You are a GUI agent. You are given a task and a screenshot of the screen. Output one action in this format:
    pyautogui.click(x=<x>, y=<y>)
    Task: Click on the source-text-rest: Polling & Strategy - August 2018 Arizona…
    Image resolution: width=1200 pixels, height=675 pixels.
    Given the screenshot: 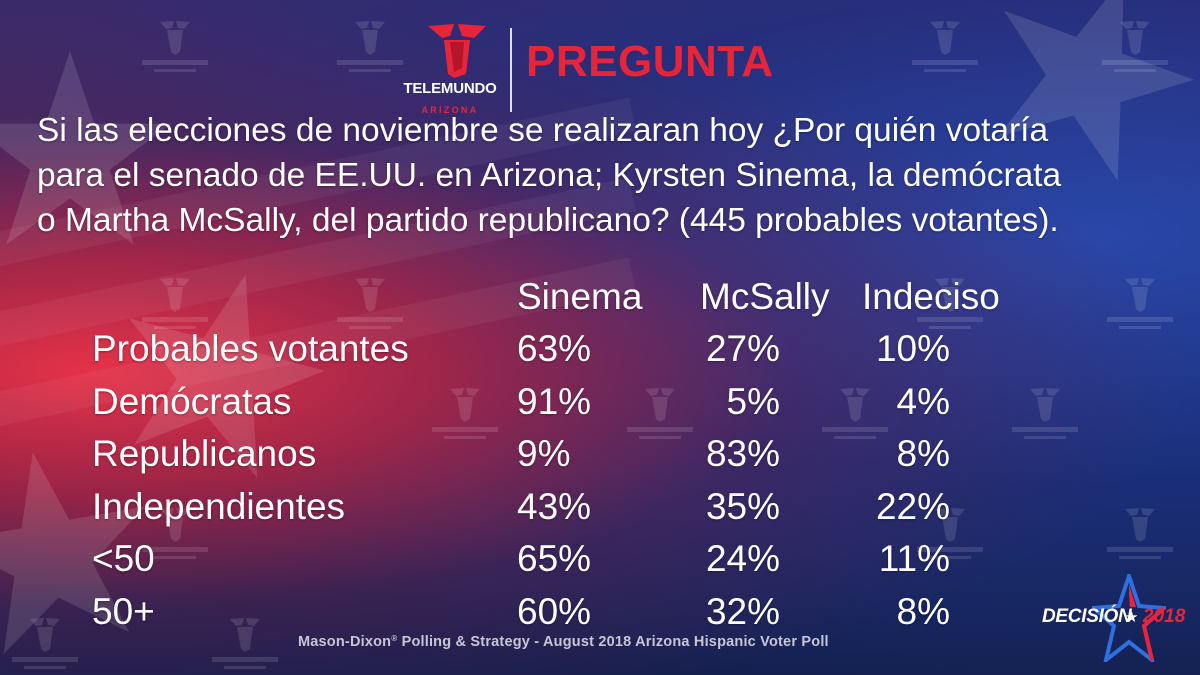 What is the action you would take?
    pyautogui.click(x=613, y=642)
    